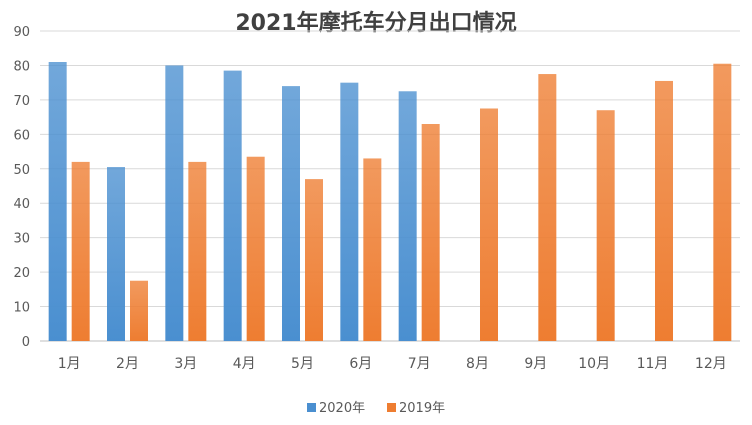 The image size is (752, 425). What do you see at coordinates (376, 408) in the screenshot?
I see `legend: 2020年 2019年` at bounding box center [376, 408].